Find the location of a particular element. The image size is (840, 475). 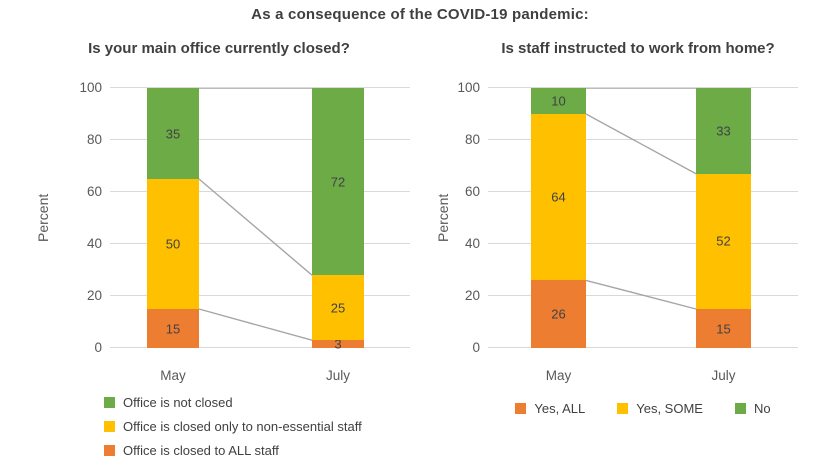

data-label: 72 is located at coordinates (338, 182).